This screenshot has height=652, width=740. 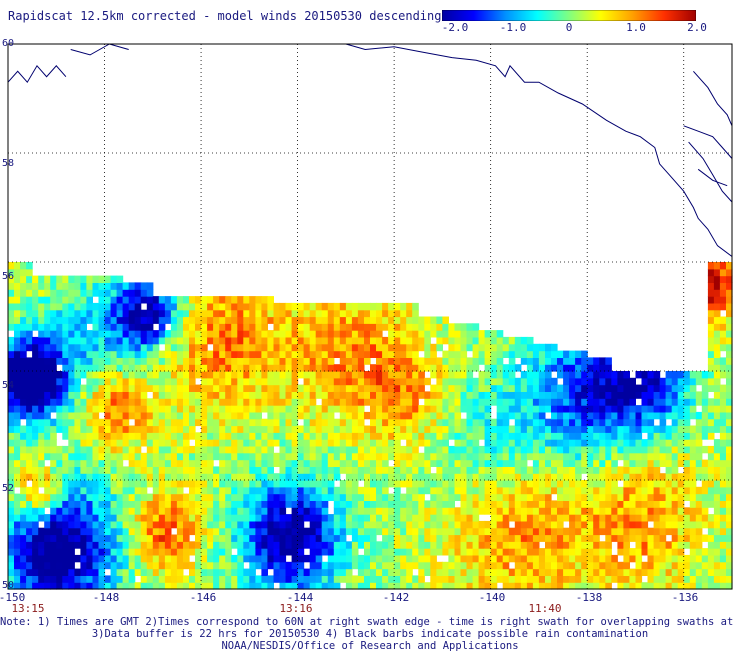 I want to click on lon-label: -136, so click(x=685, y=597).